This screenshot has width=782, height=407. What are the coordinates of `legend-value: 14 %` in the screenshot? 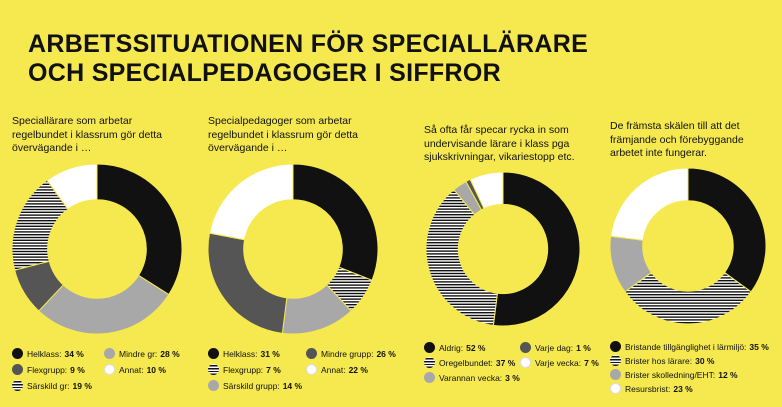 It's located at (292, 385).